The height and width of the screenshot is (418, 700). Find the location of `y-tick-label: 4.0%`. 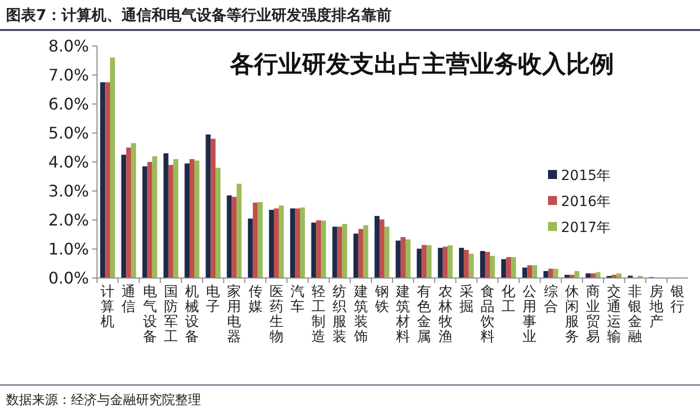

y-tick-label: 4.0% is located at coordinates (68, 162).